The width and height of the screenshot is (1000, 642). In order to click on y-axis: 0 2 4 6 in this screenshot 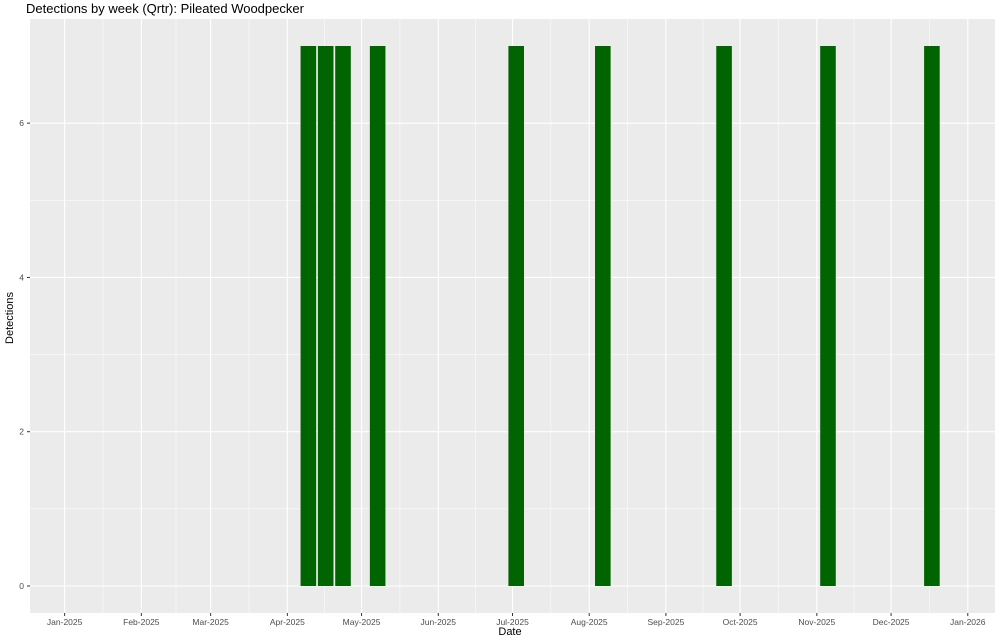, I will do `click(24, 354)`.